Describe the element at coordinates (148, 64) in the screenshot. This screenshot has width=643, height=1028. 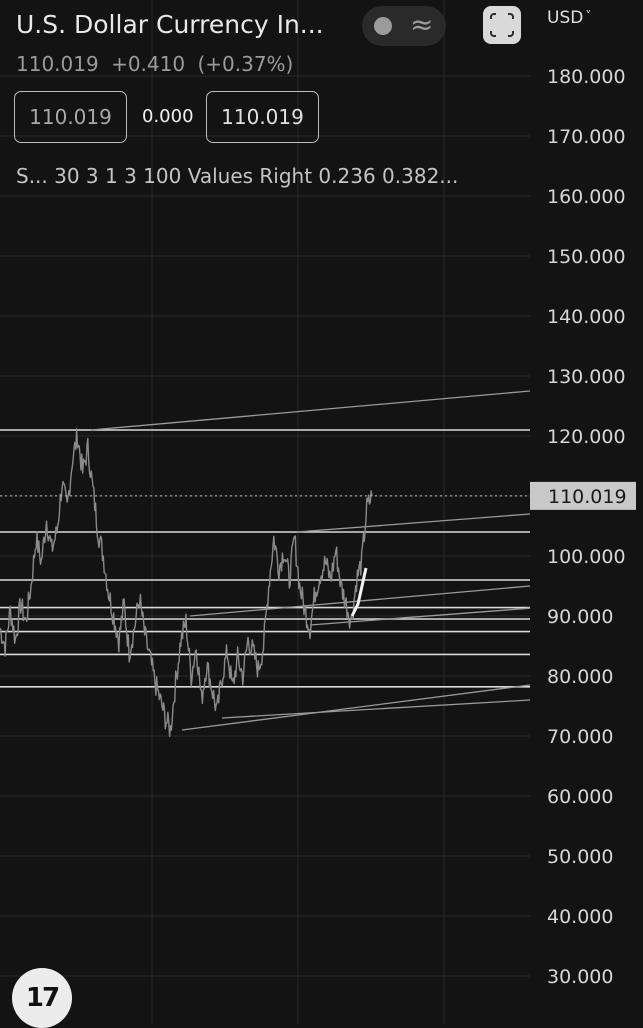
I see `price-change: +0.410` at that location.